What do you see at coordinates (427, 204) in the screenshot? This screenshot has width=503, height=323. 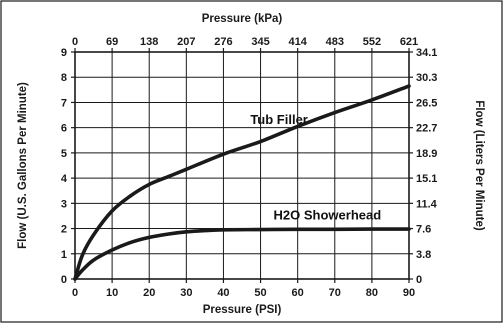 I see `y-right-tick-label: 11.4` at bounding box center [427, 204].